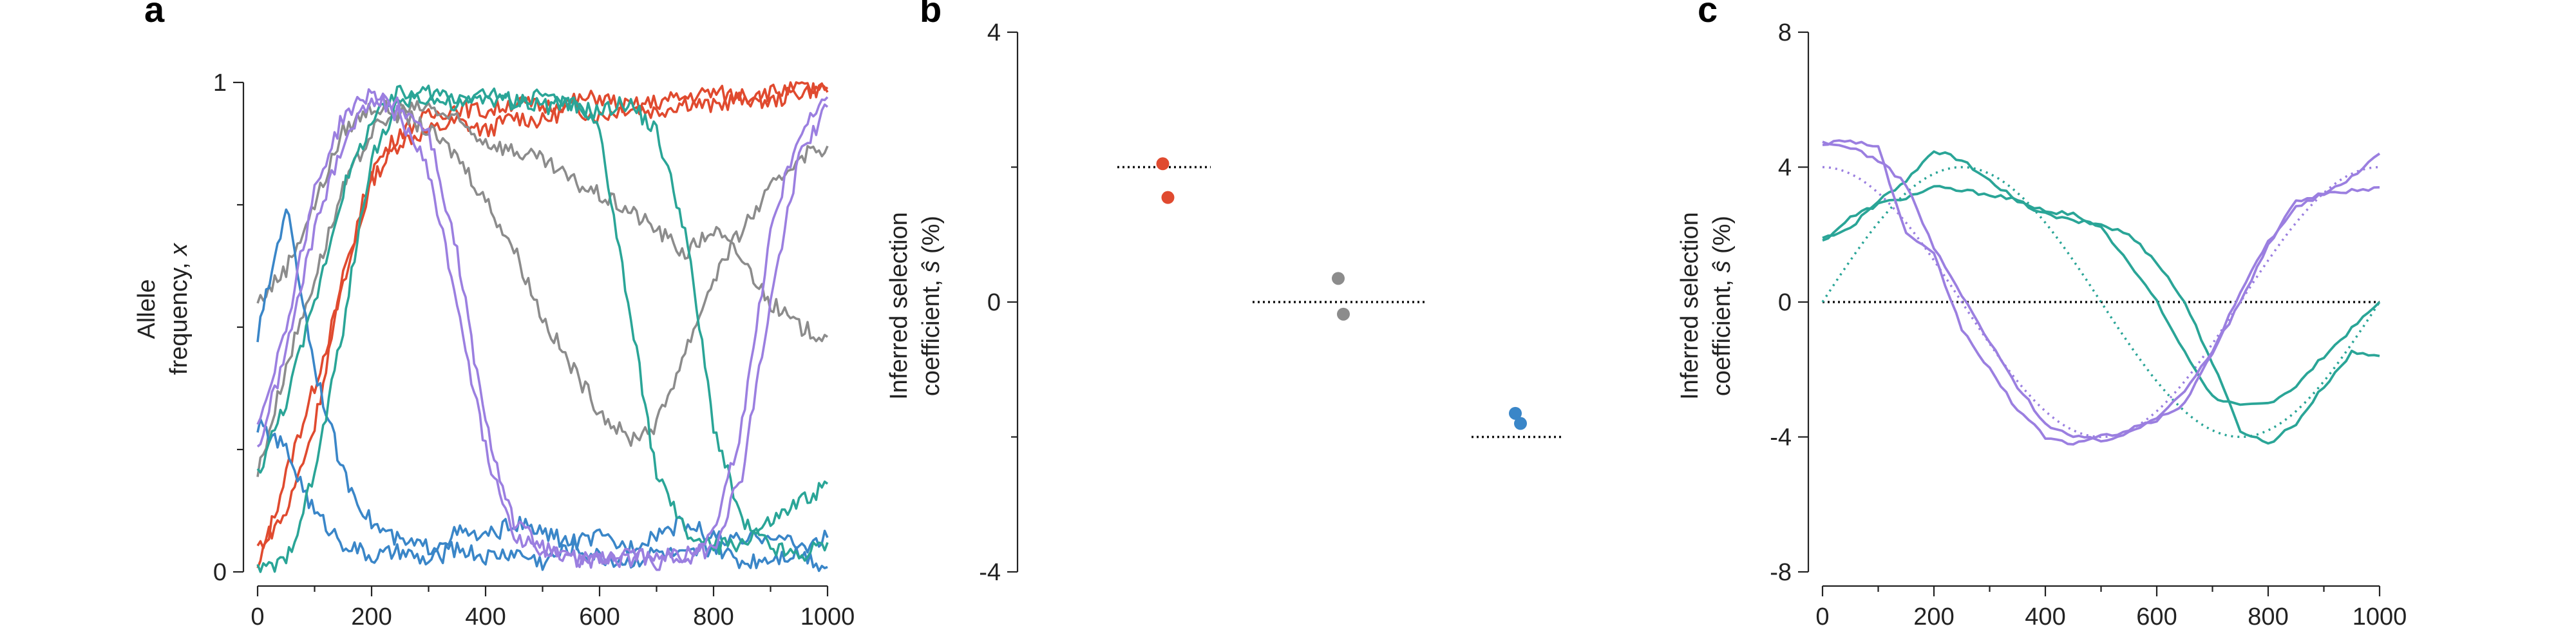  Describe the element at coordinates (2045, 617) in the screenshot. I see `panel-c-xtick-label: 400` at that location.